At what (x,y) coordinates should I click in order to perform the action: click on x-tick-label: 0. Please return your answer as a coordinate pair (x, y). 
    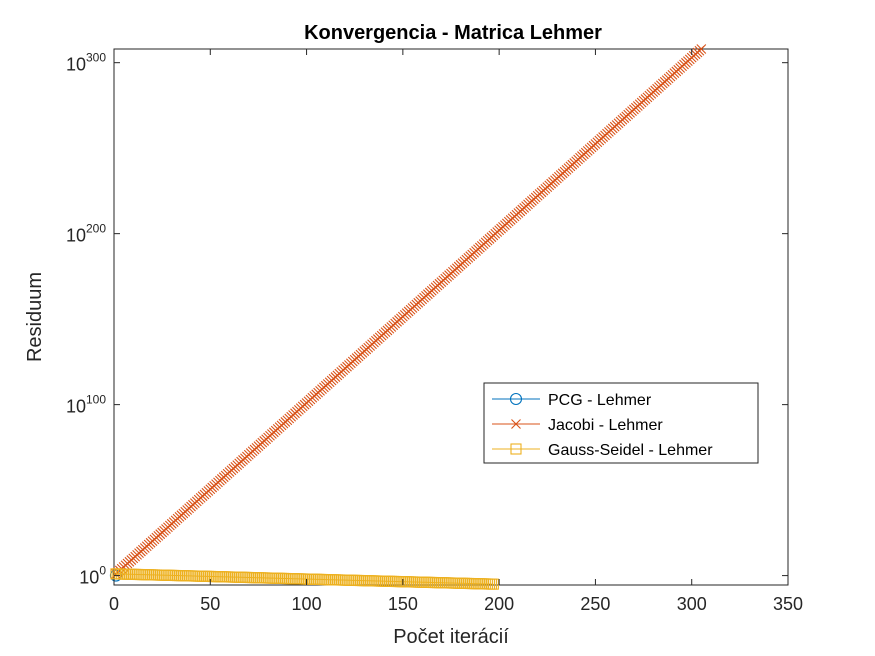
    Looking at the image, I should click on (114, 604).